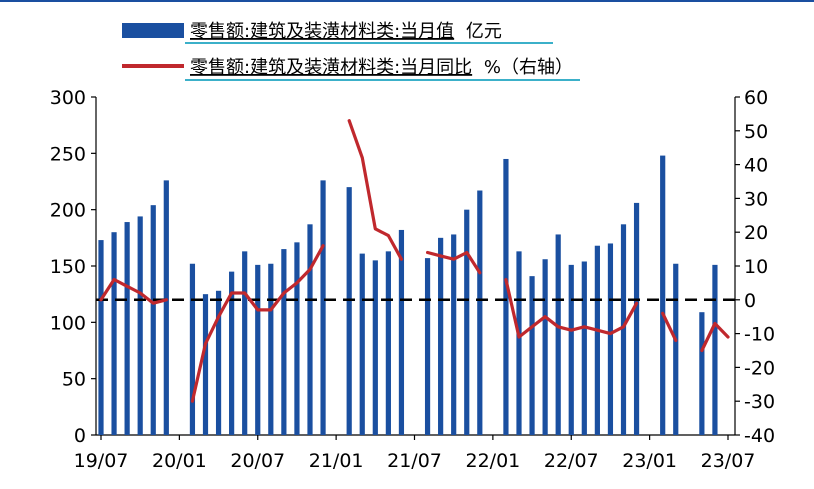  What do you see at coordinates (68, 98) in the screenshot?
I see `left-tick-label: 300` at bounding box center [68, 98].